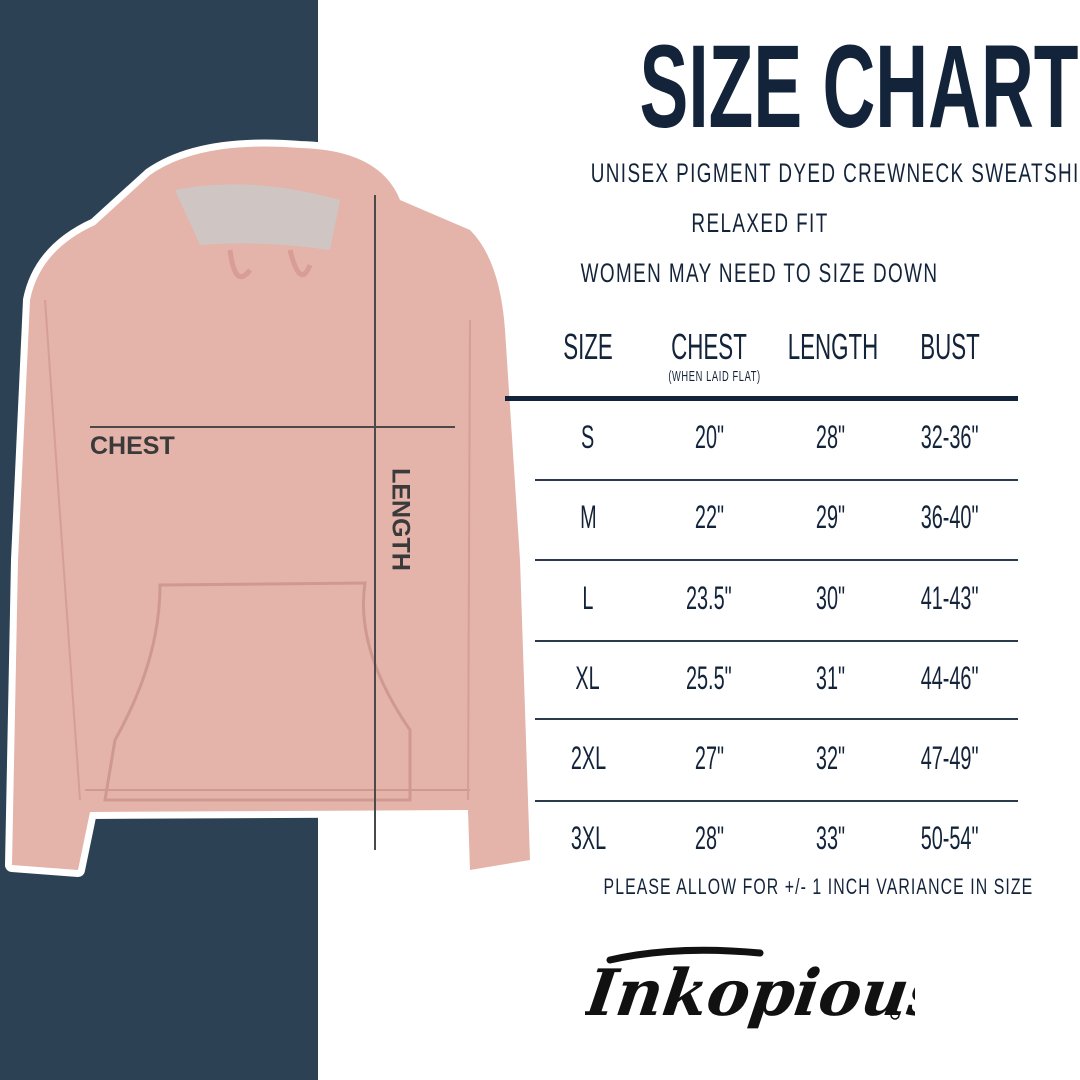 Image resolution: width=1080 pixels, height=1080 pixels. What do you see at coordinates (833, 346) in the screenshot?
I see `header-length: LENGTH` at bounding box center [833, 346].